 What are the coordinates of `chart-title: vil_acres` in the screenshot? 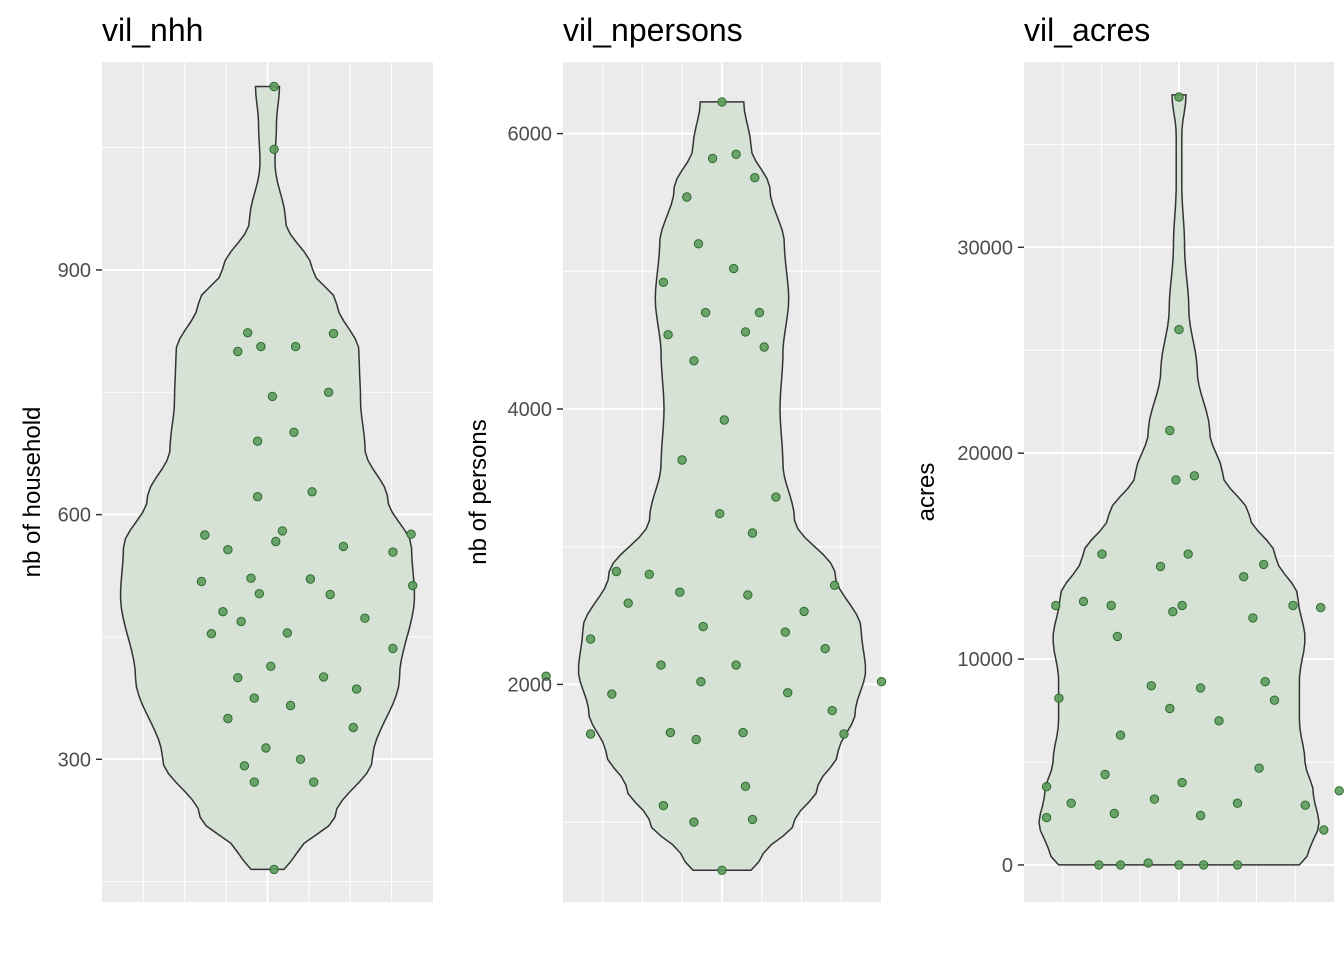 It's located at (1087, 30).